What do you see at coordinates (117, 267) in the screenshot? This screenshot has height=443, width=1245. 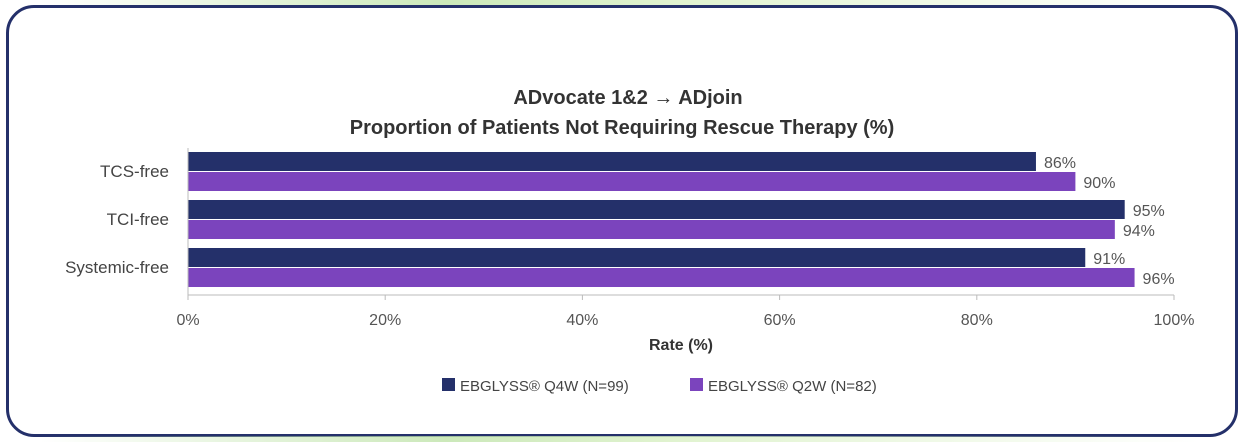 I see `category-label: Systemic-free` at bounding box center [117, 267].